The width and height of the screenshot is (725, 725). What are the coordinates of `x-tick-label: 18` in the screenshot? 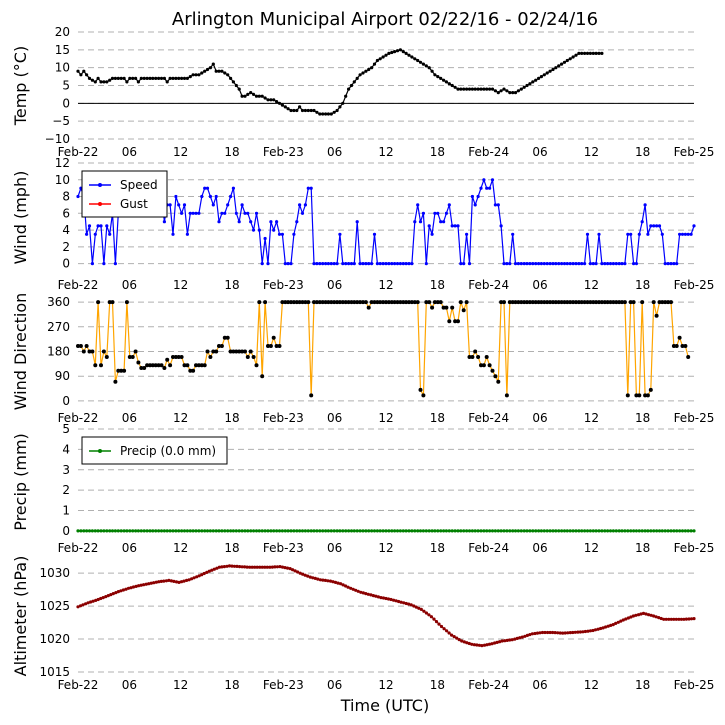 It's located at (437, 685).